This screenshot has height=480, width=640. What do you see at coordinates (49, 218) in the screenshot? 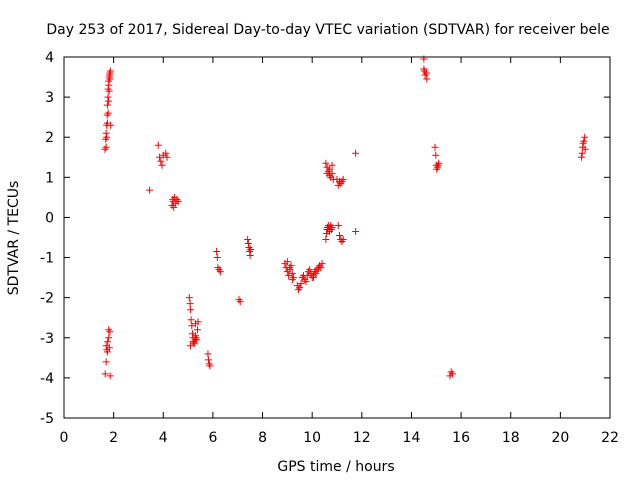
I see `y-tick-label: 0` at bounding box center [49, 218].